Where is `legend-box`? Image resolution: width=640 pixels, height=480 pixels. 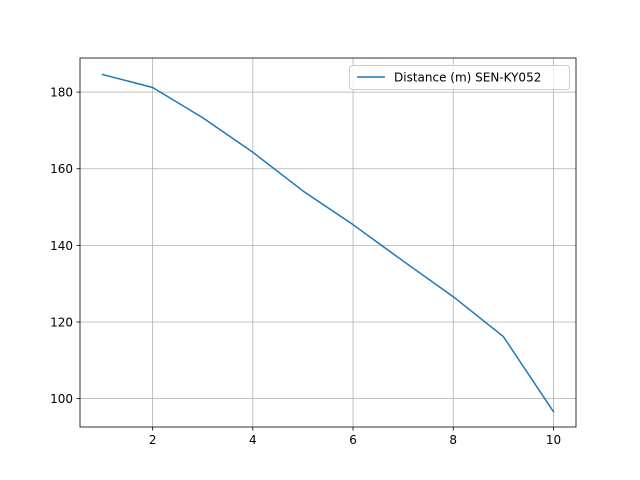
legend-box is located at coordinates (459, 77).